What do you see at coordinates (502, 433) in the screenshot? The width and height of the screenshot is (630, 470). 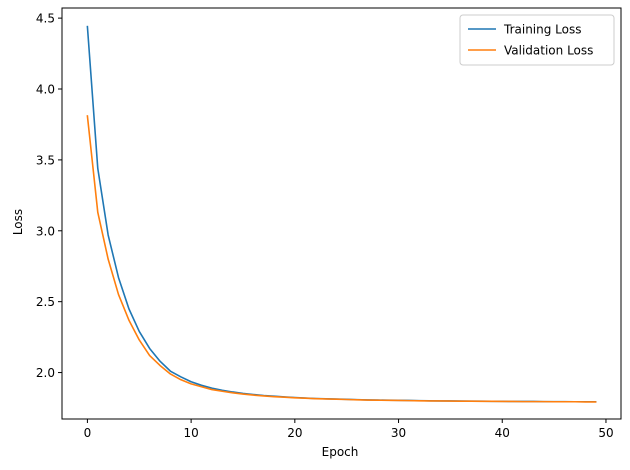 I see `x-tick-label: 40` at bounding box center [502, 433].